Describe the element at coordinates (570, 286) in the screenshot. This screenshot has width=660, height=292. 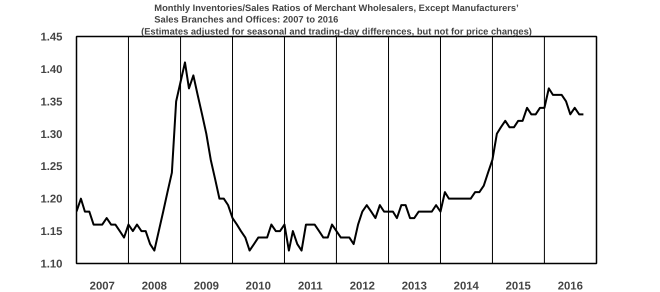
I see `x-tick-label: 2016` at that location.